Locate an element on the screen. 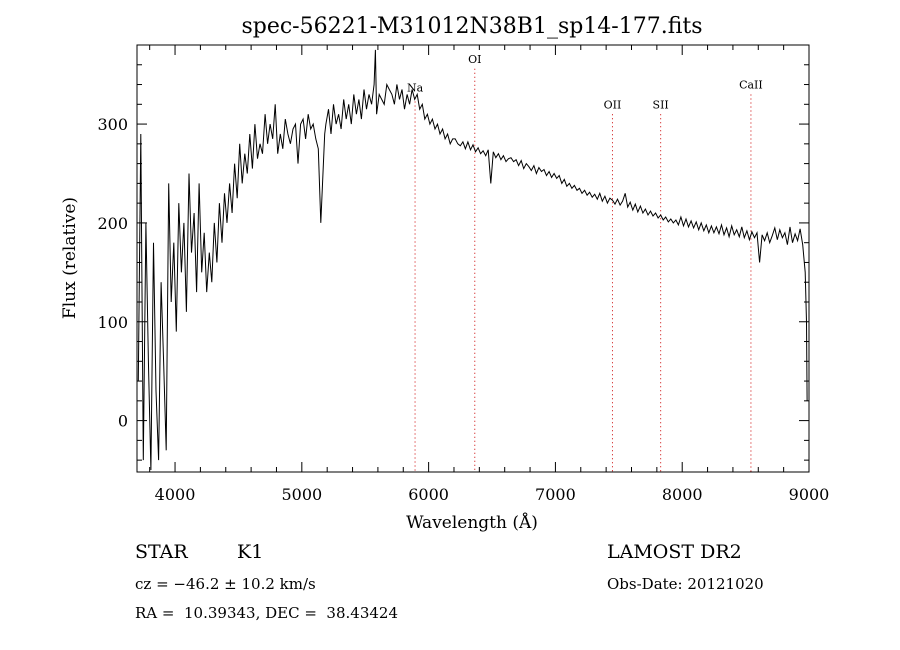 The image size is (900, 650). line-label-caii: CaII is located at coordinates (751, 84).